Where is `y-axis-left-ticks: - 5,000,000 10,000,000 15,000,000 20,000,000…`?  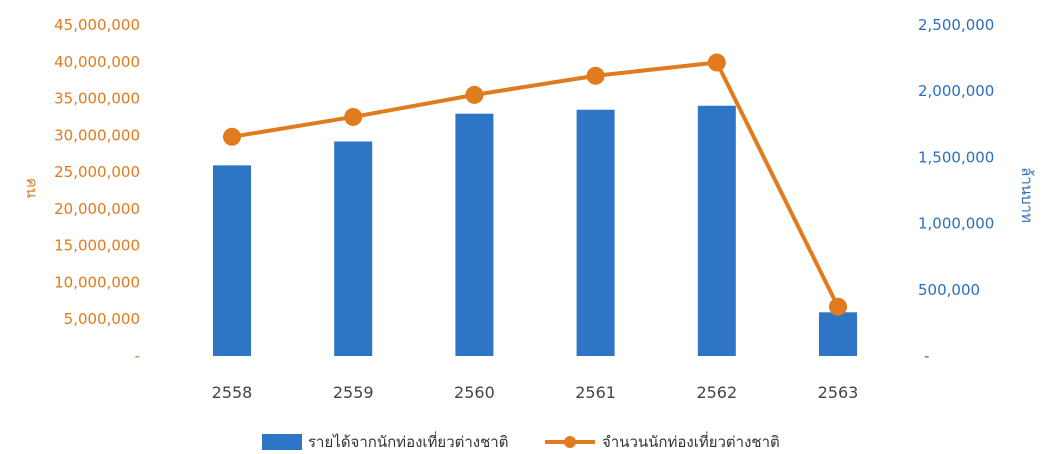 y-axis-left-ticks: - 5,000,000 10,000,000 15,000,000 20,000,000… is located at coordinates (97, 190).